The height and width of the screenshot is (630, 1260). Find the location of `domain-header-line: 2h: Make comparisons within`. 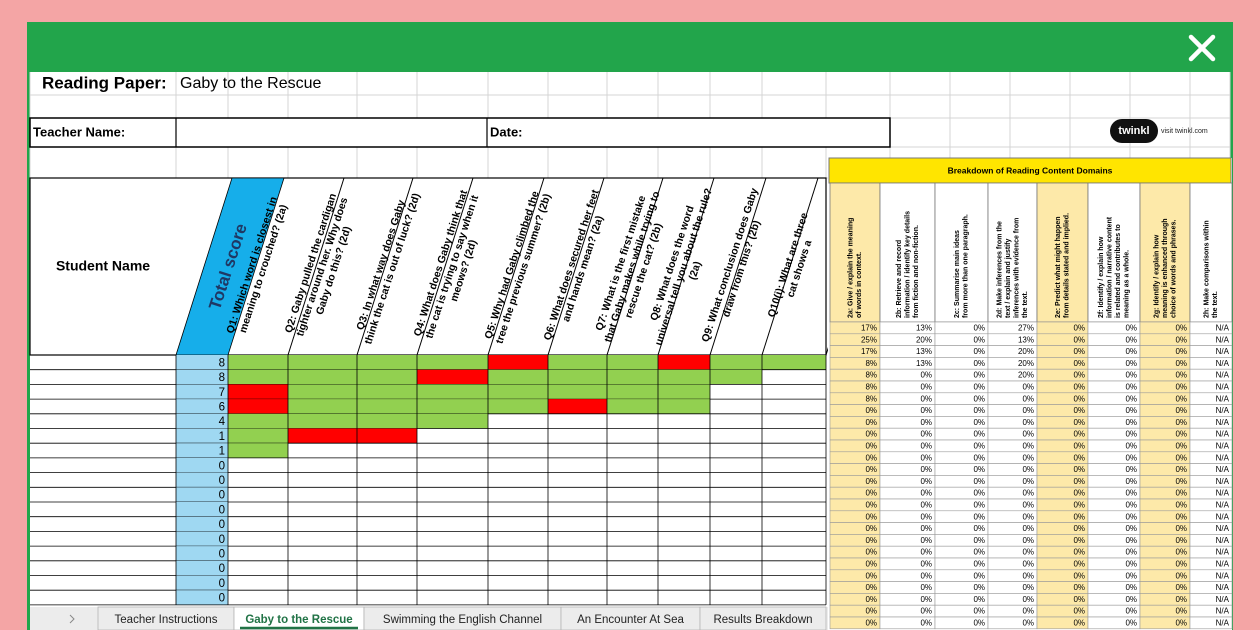

domain-header-line: 2h: Make comparisons within is located at coordinates (1207, 269).